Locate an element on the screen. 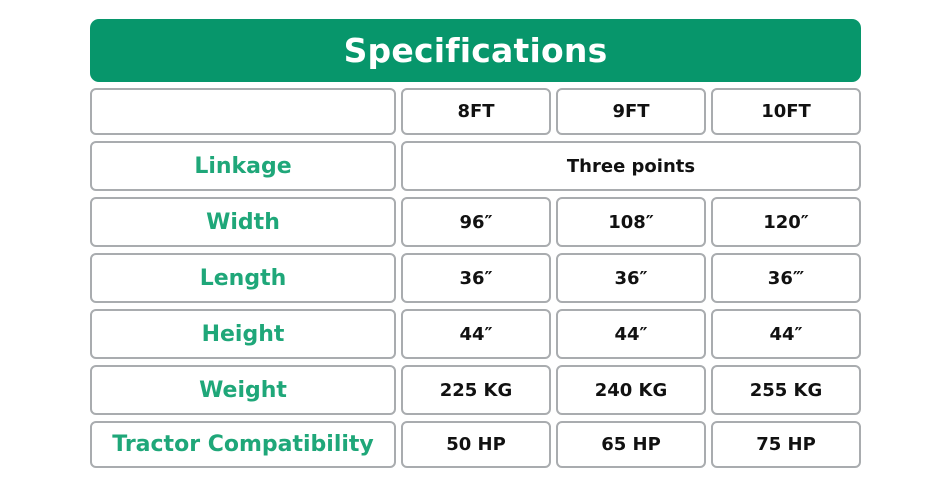 The width and height of the screenshot is (948, 492). column-header-9ft: 9FT is located at coordinates (631, 111).